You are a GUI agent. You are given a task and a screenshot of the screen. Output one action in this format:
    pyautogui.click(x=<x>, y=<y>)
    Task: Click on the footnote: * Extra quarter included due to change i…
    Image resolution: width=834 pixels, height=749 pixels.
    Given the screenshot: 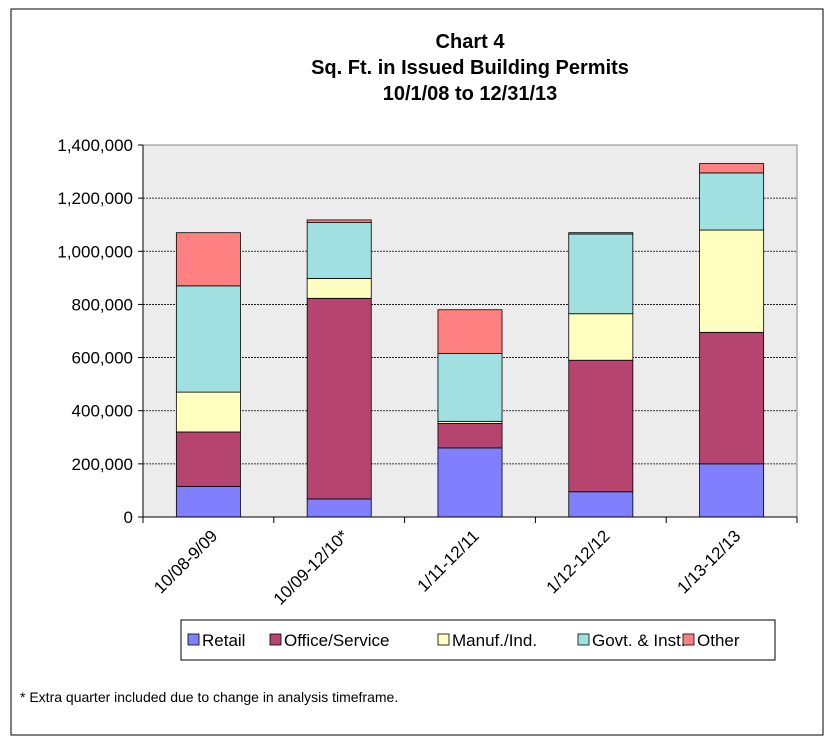 What is the action you would take?
    pyautogui.click(x=209, y=697)
    